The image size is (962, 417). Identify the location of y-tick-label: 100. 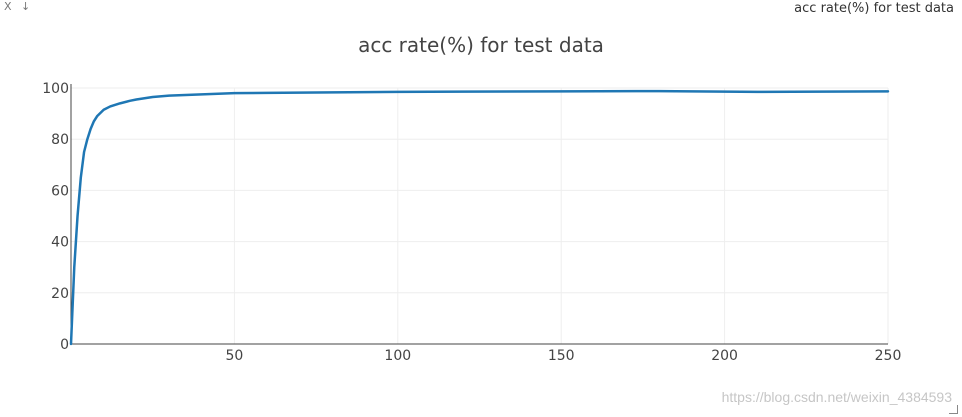
(55, 89).